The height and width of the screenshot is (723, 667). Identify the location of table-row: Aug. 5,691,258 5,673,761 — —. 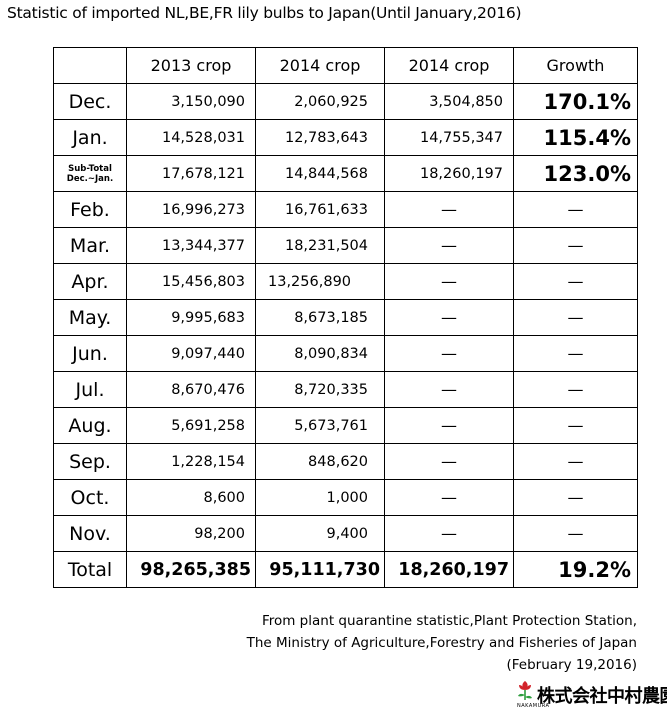
(345, 425).